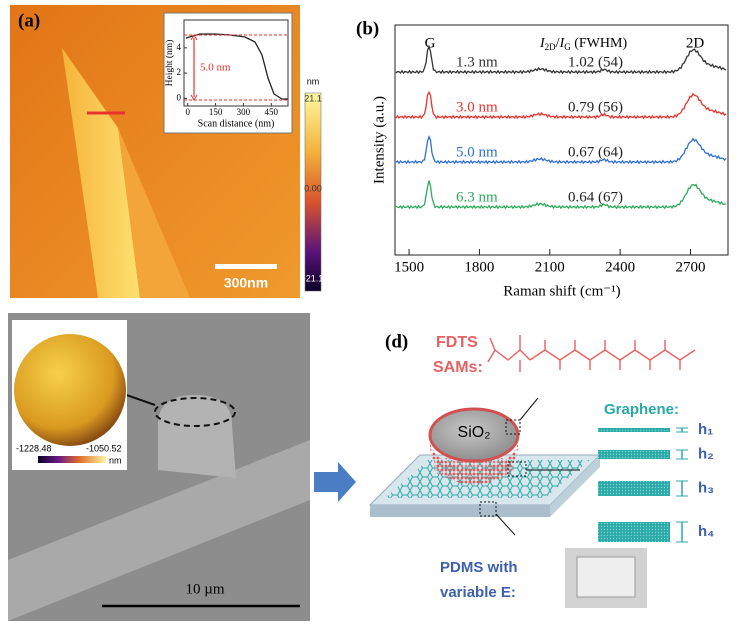 This screenshot has width=742, height=631. What do you see at coordinates (246, 283) in the screenshot?
I see `scale-label: 300nm` at bounding box center [246, 283].